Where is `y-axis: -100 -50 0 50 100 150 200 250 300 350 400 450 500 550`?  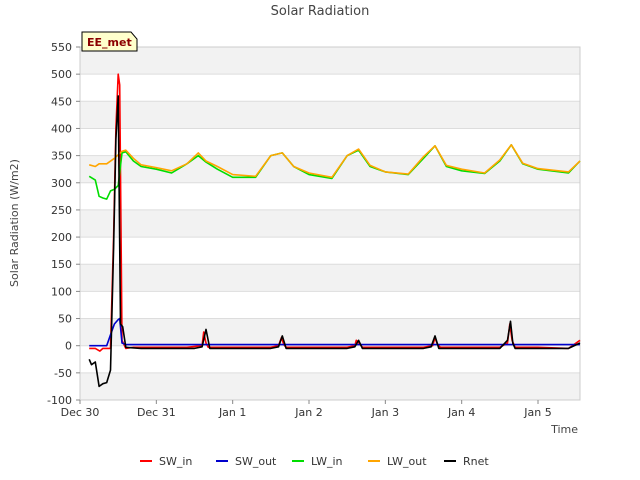
y-axis: -100 -50 0 50 100 150 200 250 300 350 400 450 500 550 is located at coordinates (63, 224).